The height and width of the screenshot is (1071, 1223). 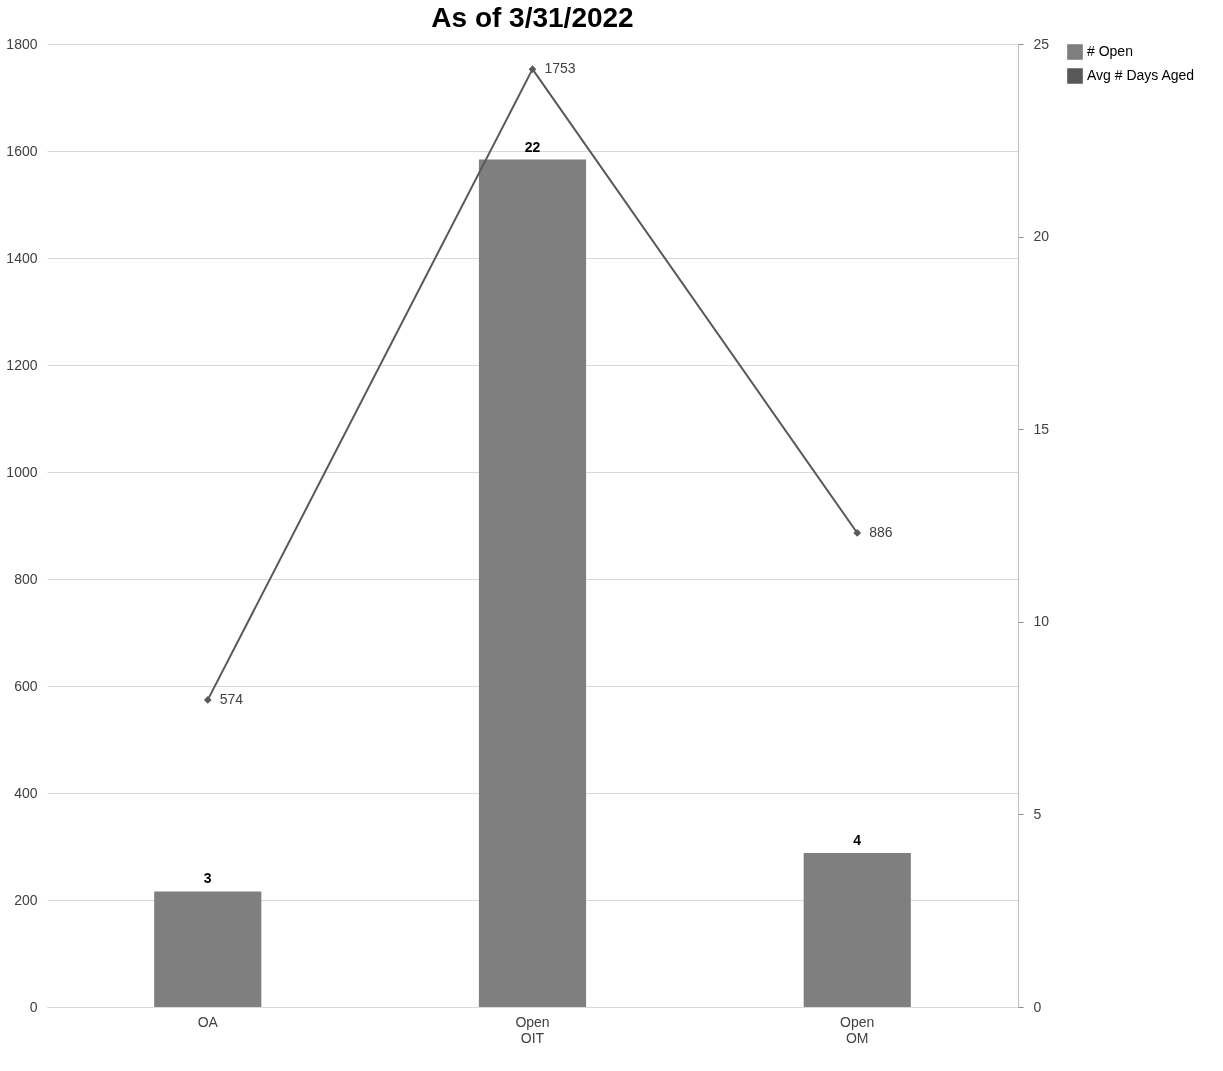 I want to click on x-tick-label: Open OIT, so click(x=532, y=1029).